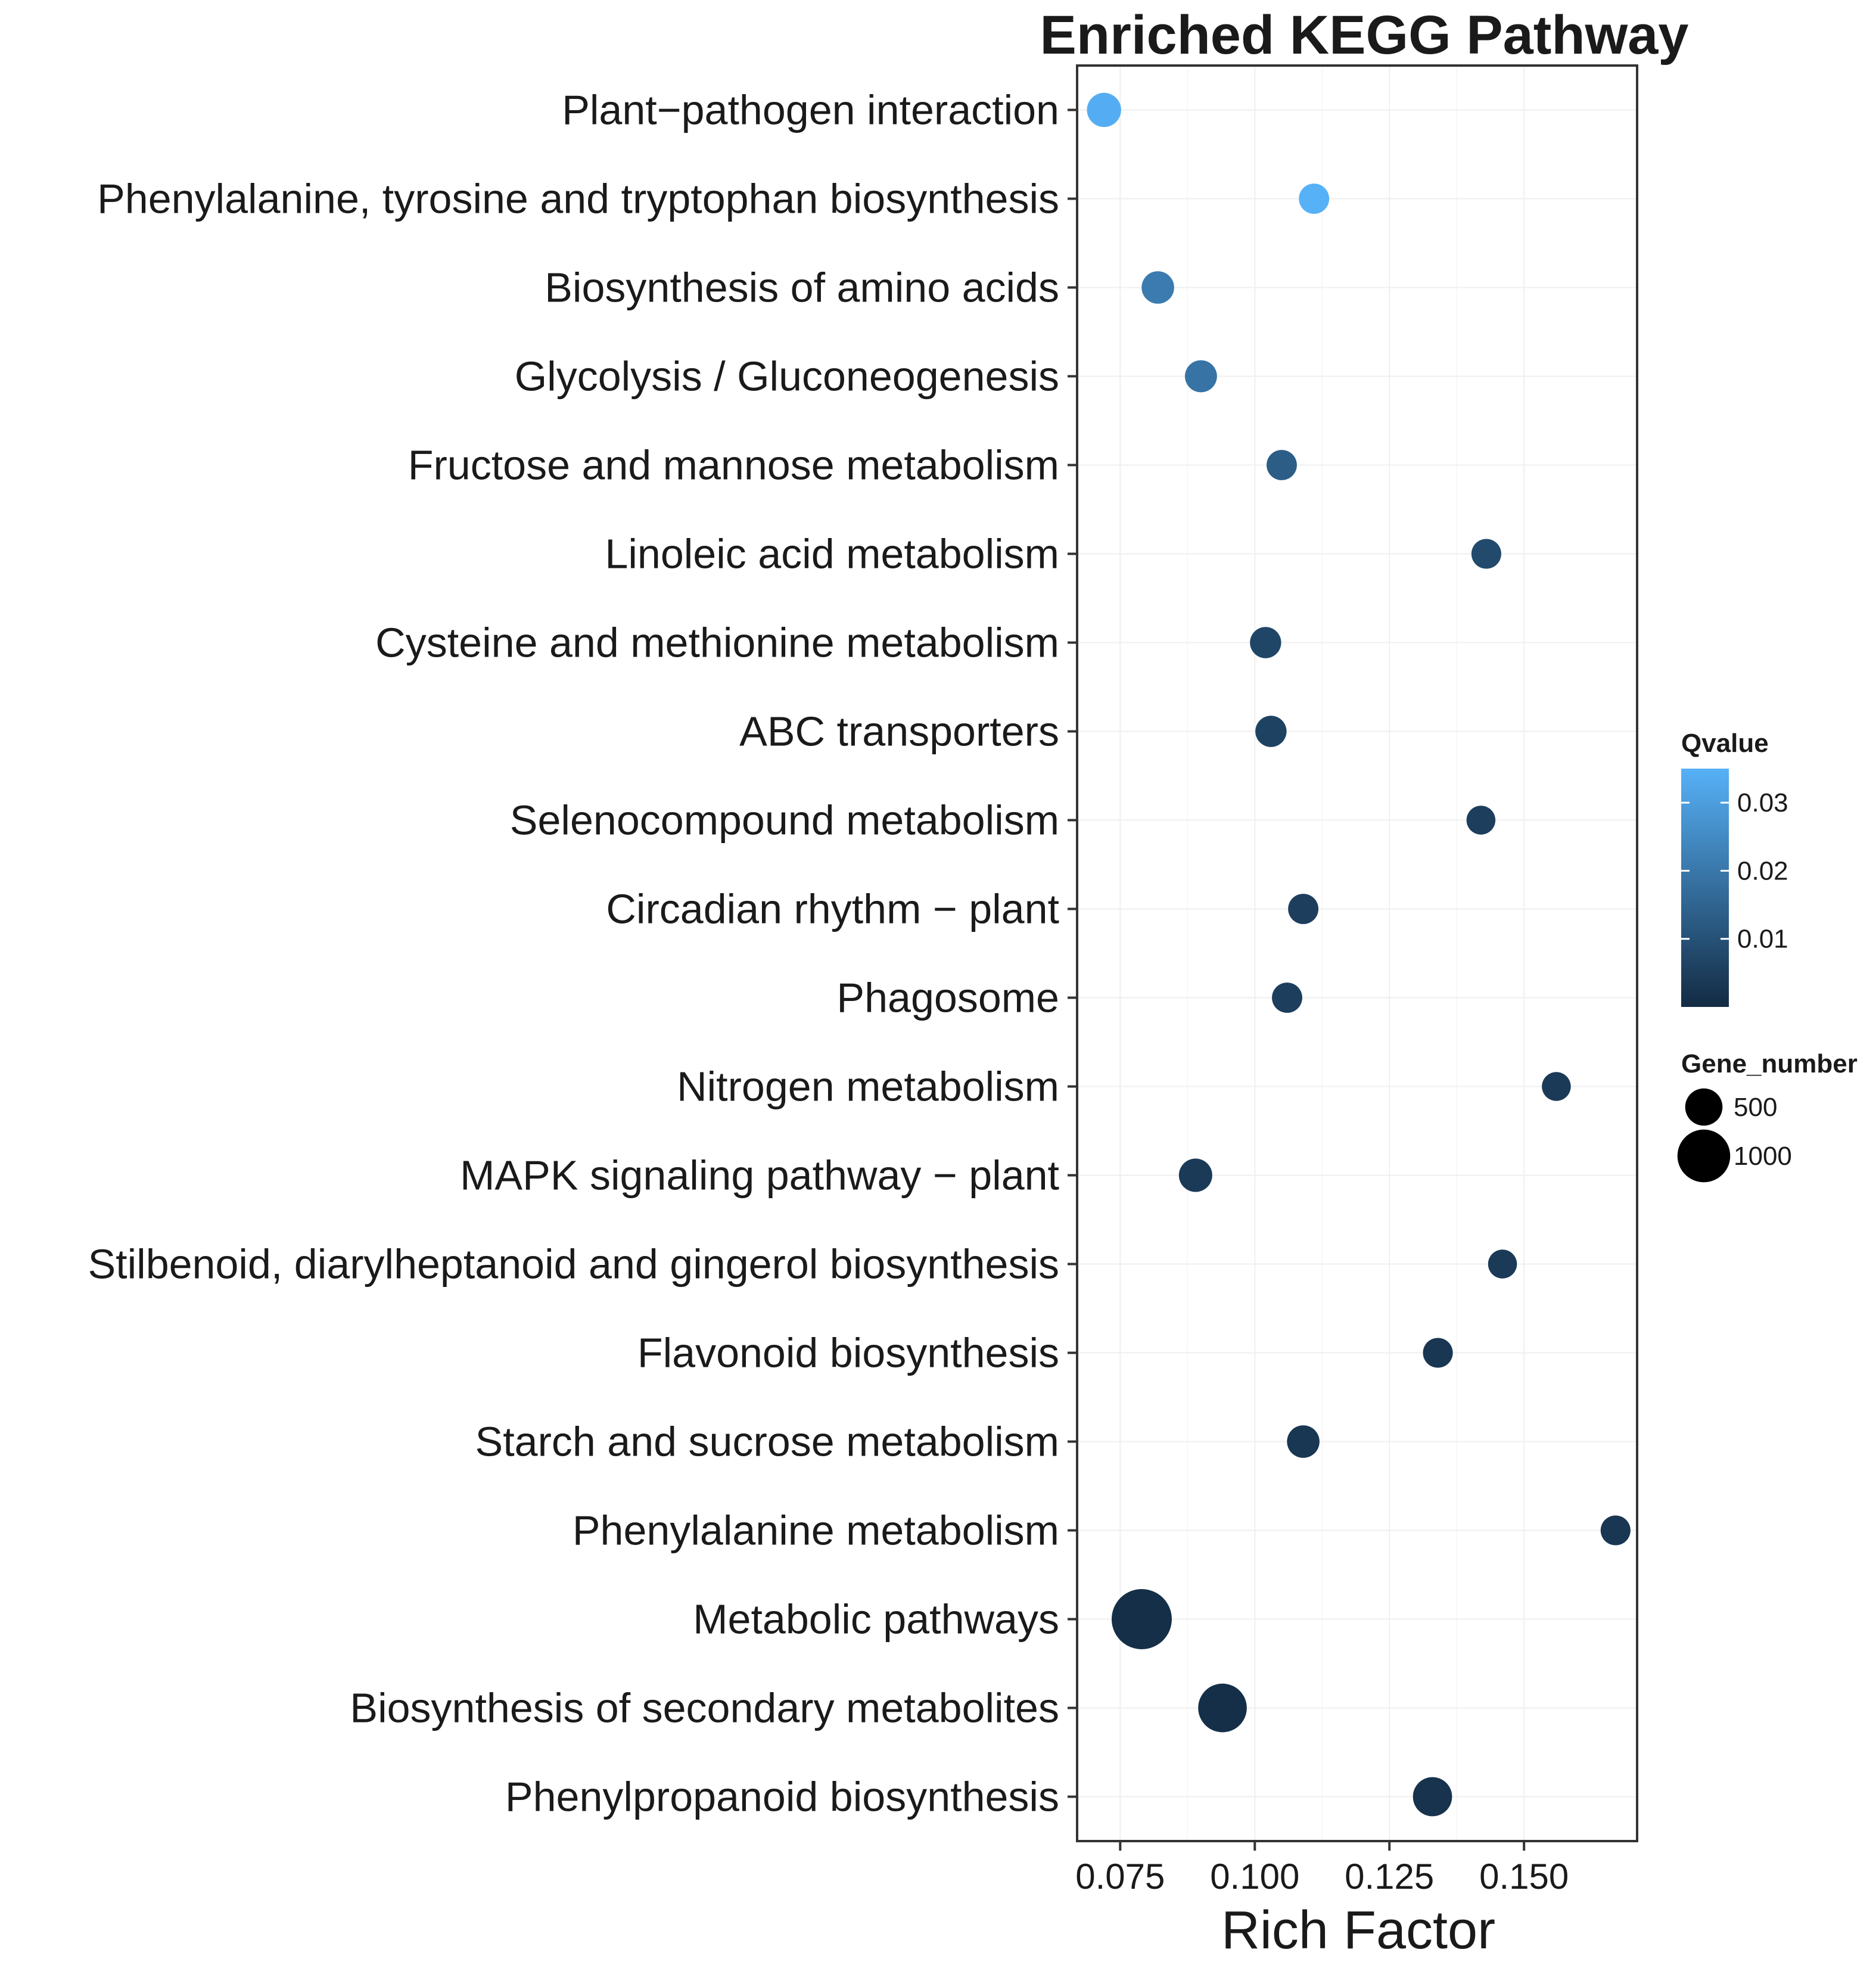 This screenshot has height=1968, width=1876. What do you see at coordinates (1762, 940) in the screenshot?
I see `qvalue-tick-label: 0.01` at bounding box center [1762, 940].